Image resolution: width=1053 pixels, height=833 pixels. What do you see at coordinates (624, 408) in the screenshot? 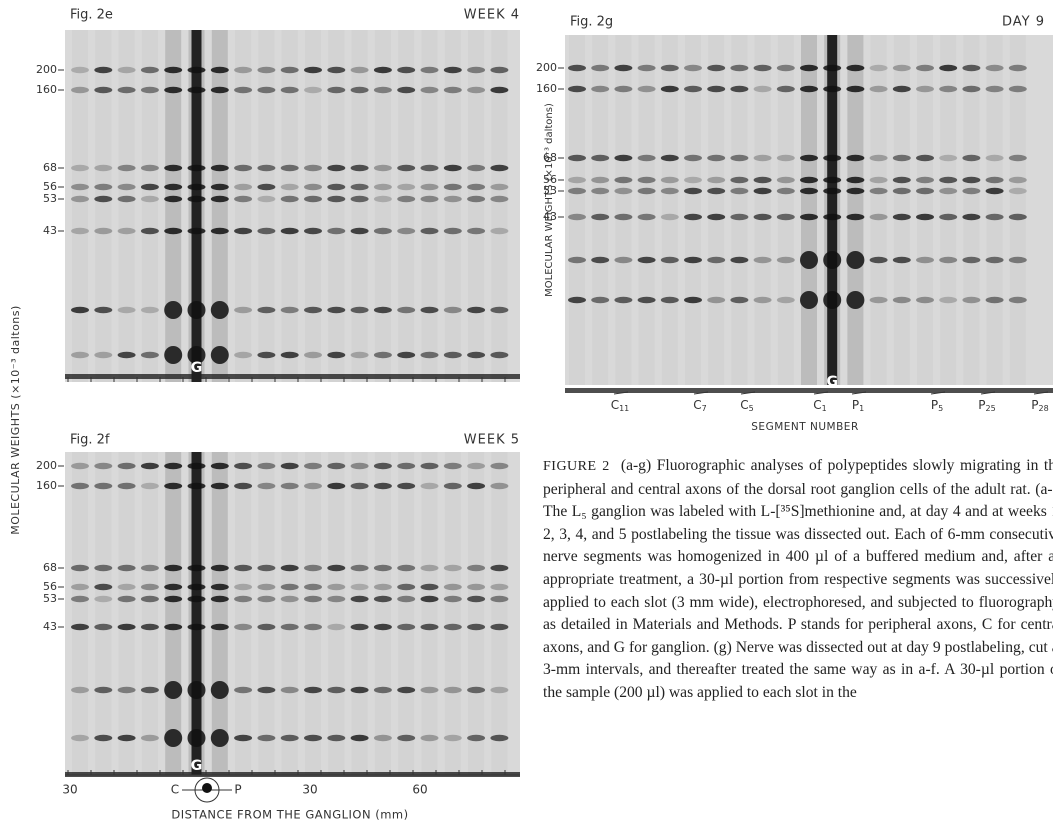
I see `segment-sub: 11` at bounding box center [624, 408].